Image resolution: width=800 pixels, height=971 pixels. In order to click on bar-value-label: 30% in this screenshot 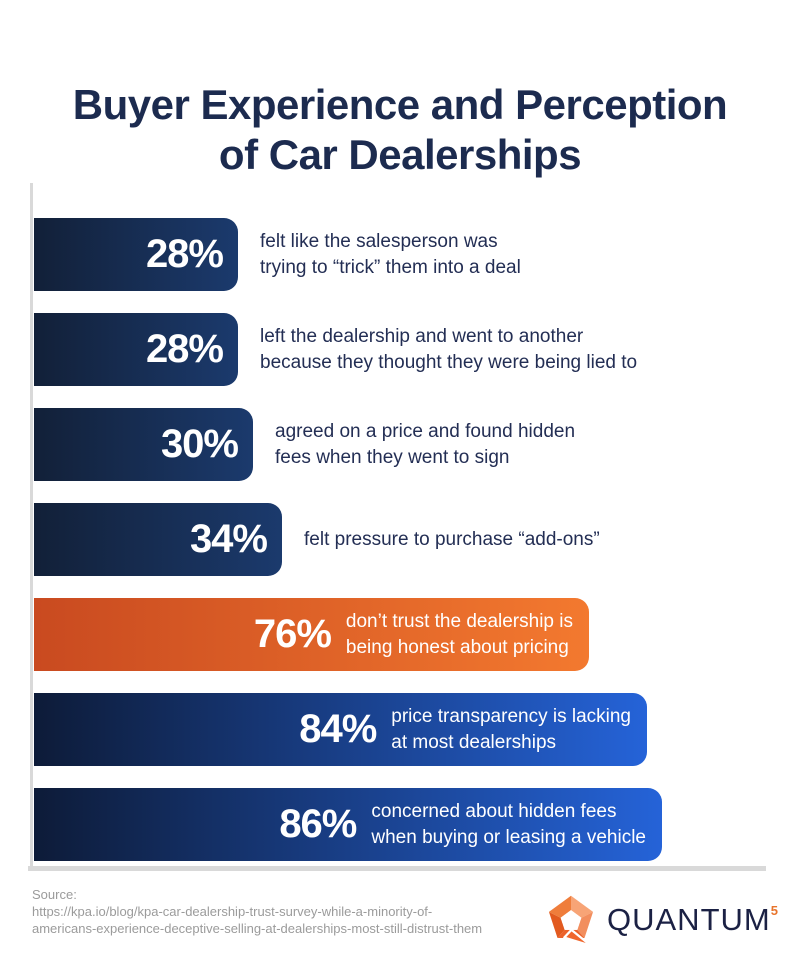, I will do `click(199, 444)`.